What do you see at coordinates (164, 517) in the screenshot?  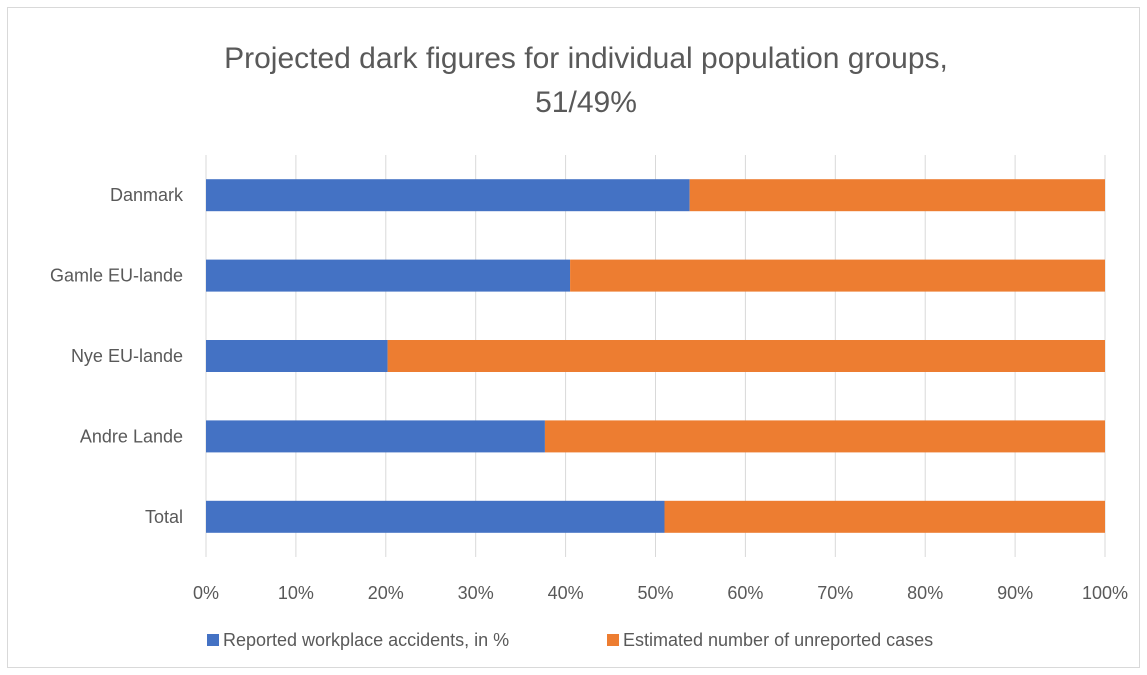 I see `y-category-label: Total` at bounding box center [164, 517].